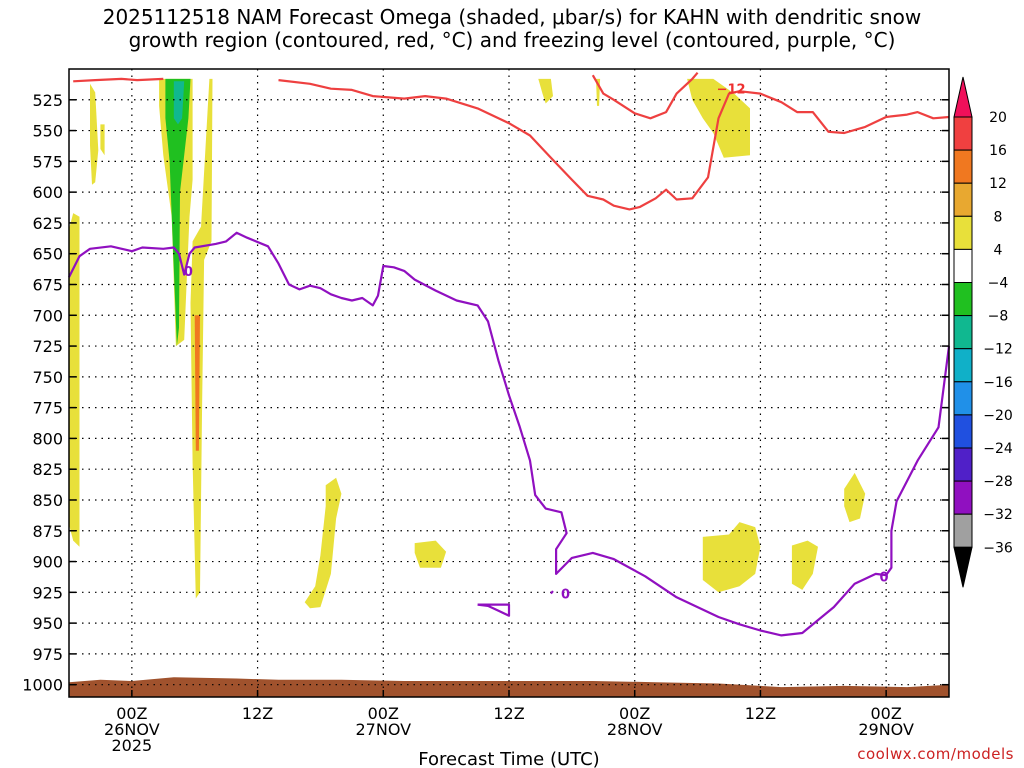  What do you see at coordinates (47, 161) in the screenshot?
I see `y-tick-label-575: 575` at bounding box center [47, 161].